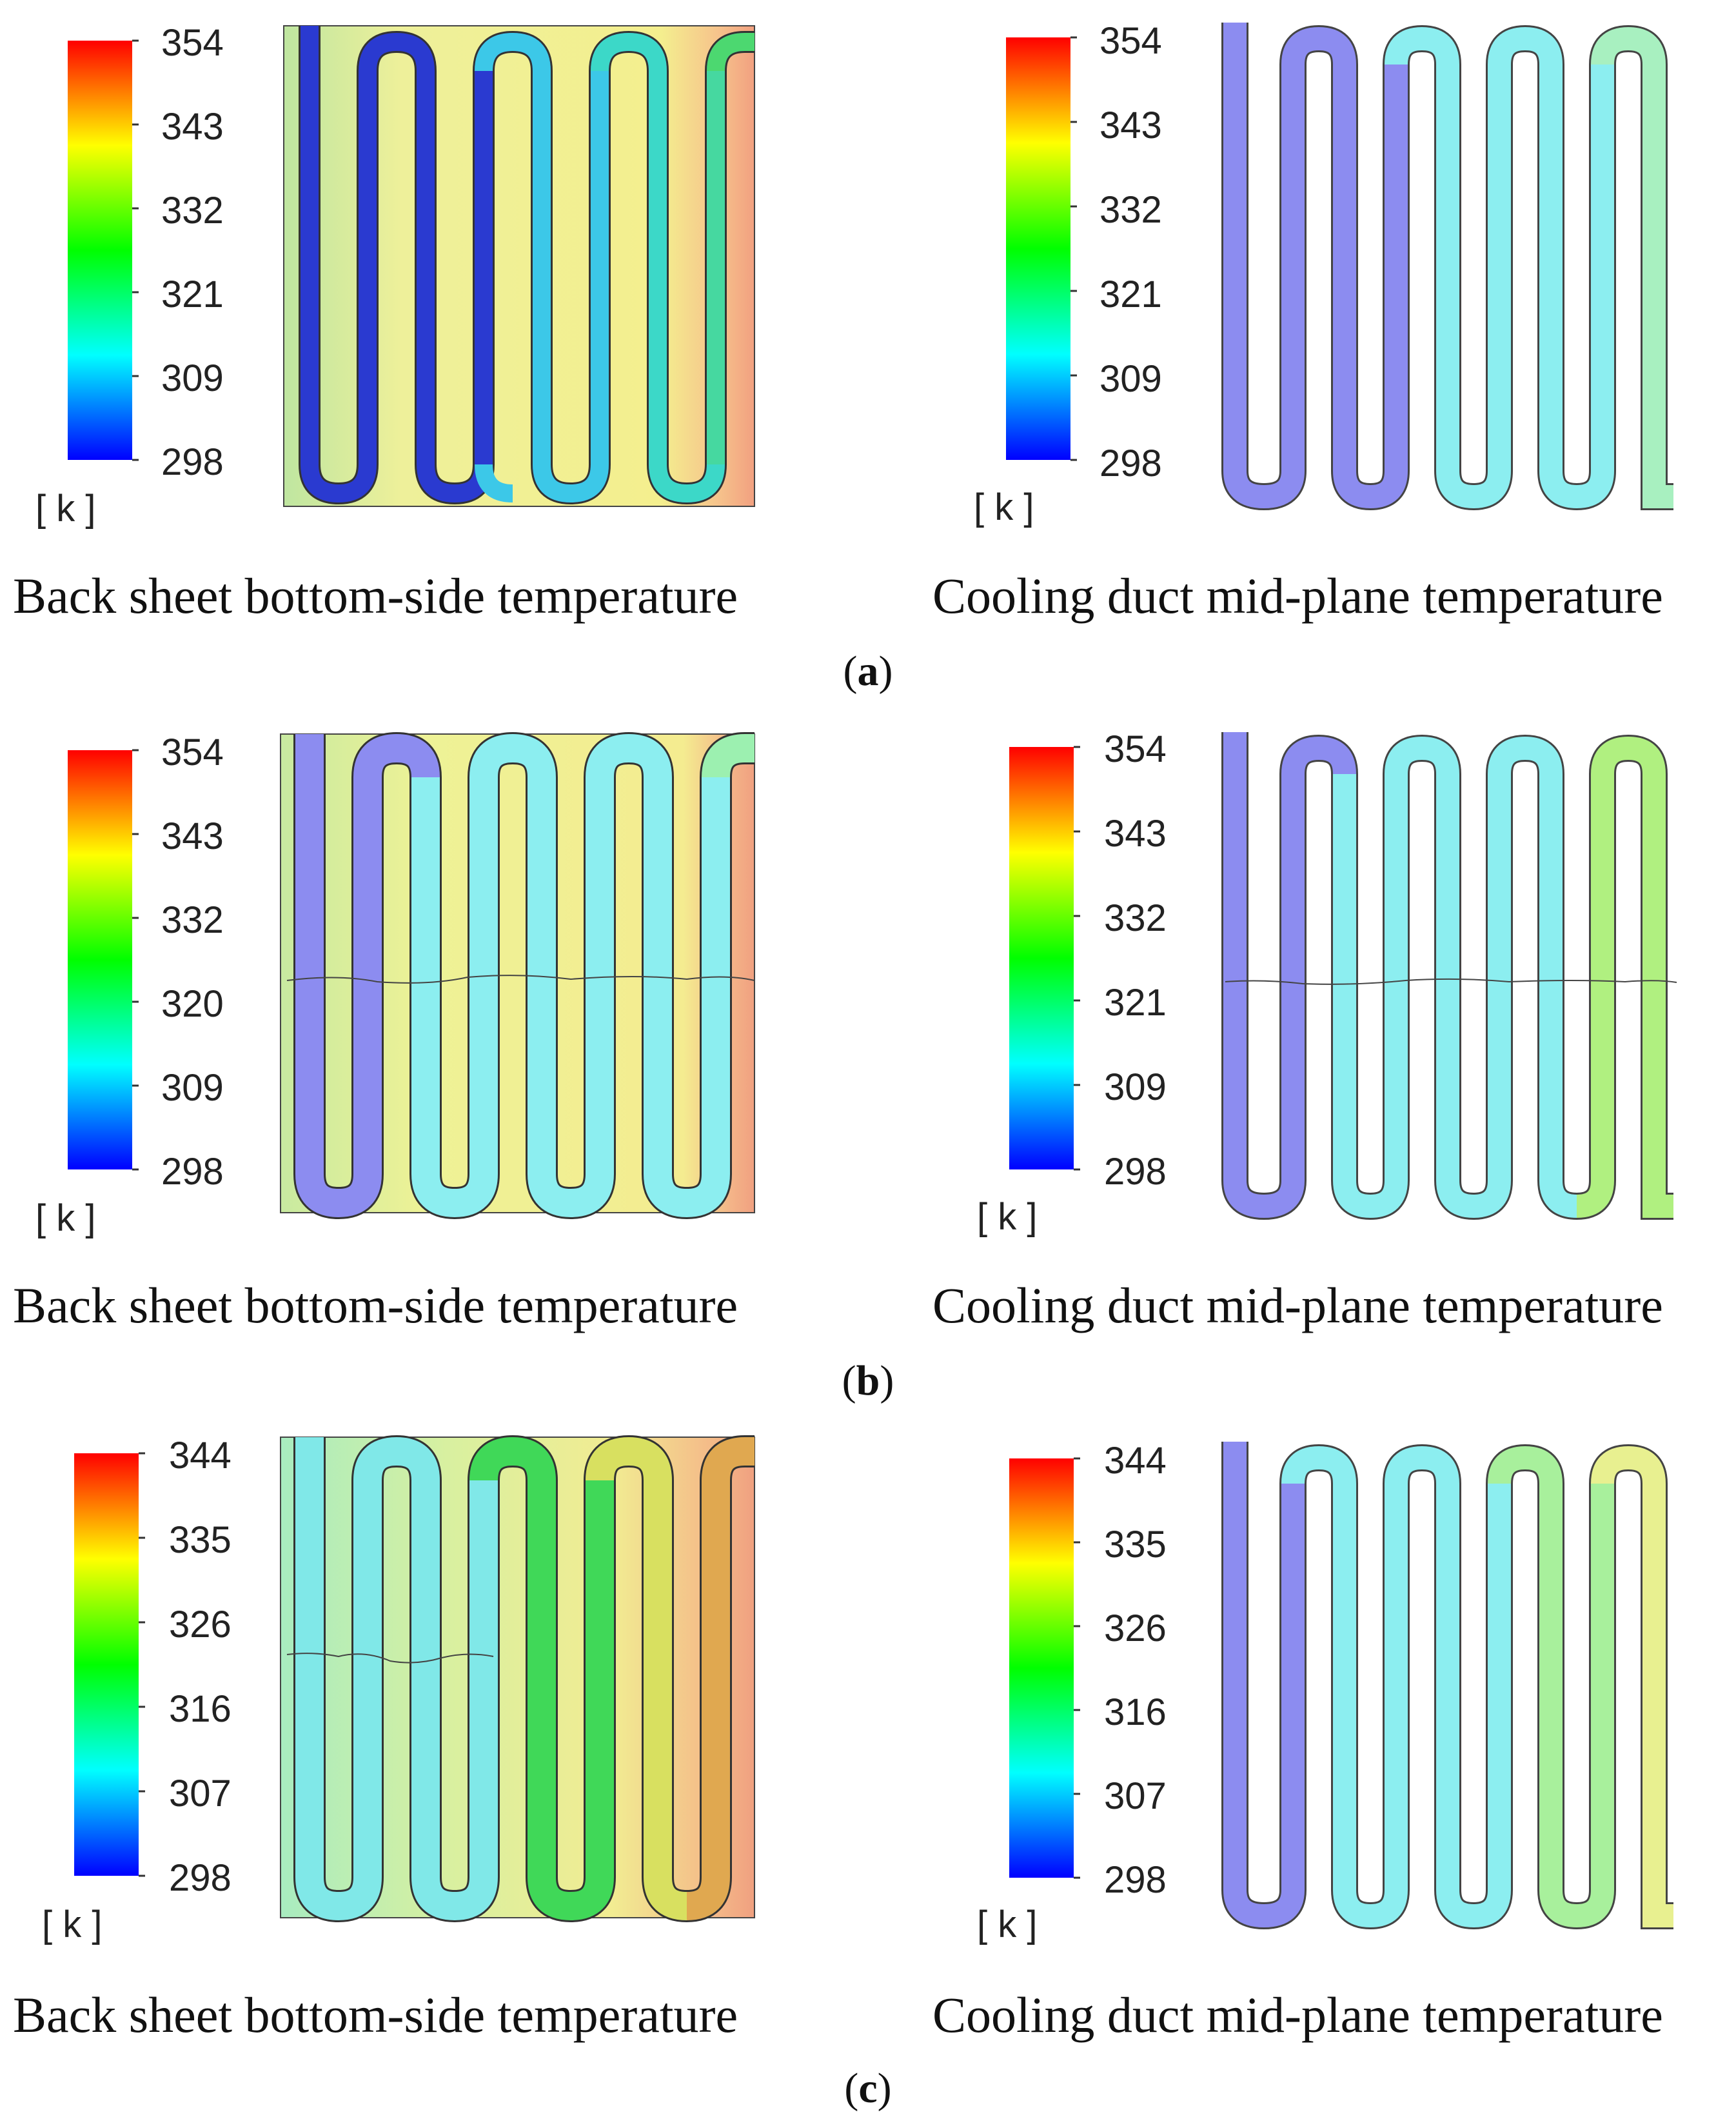  What do you see at coordinates (192, 1004) in the screenshot?
I see `scale-label: 320` at bounding box center [192, 1004].